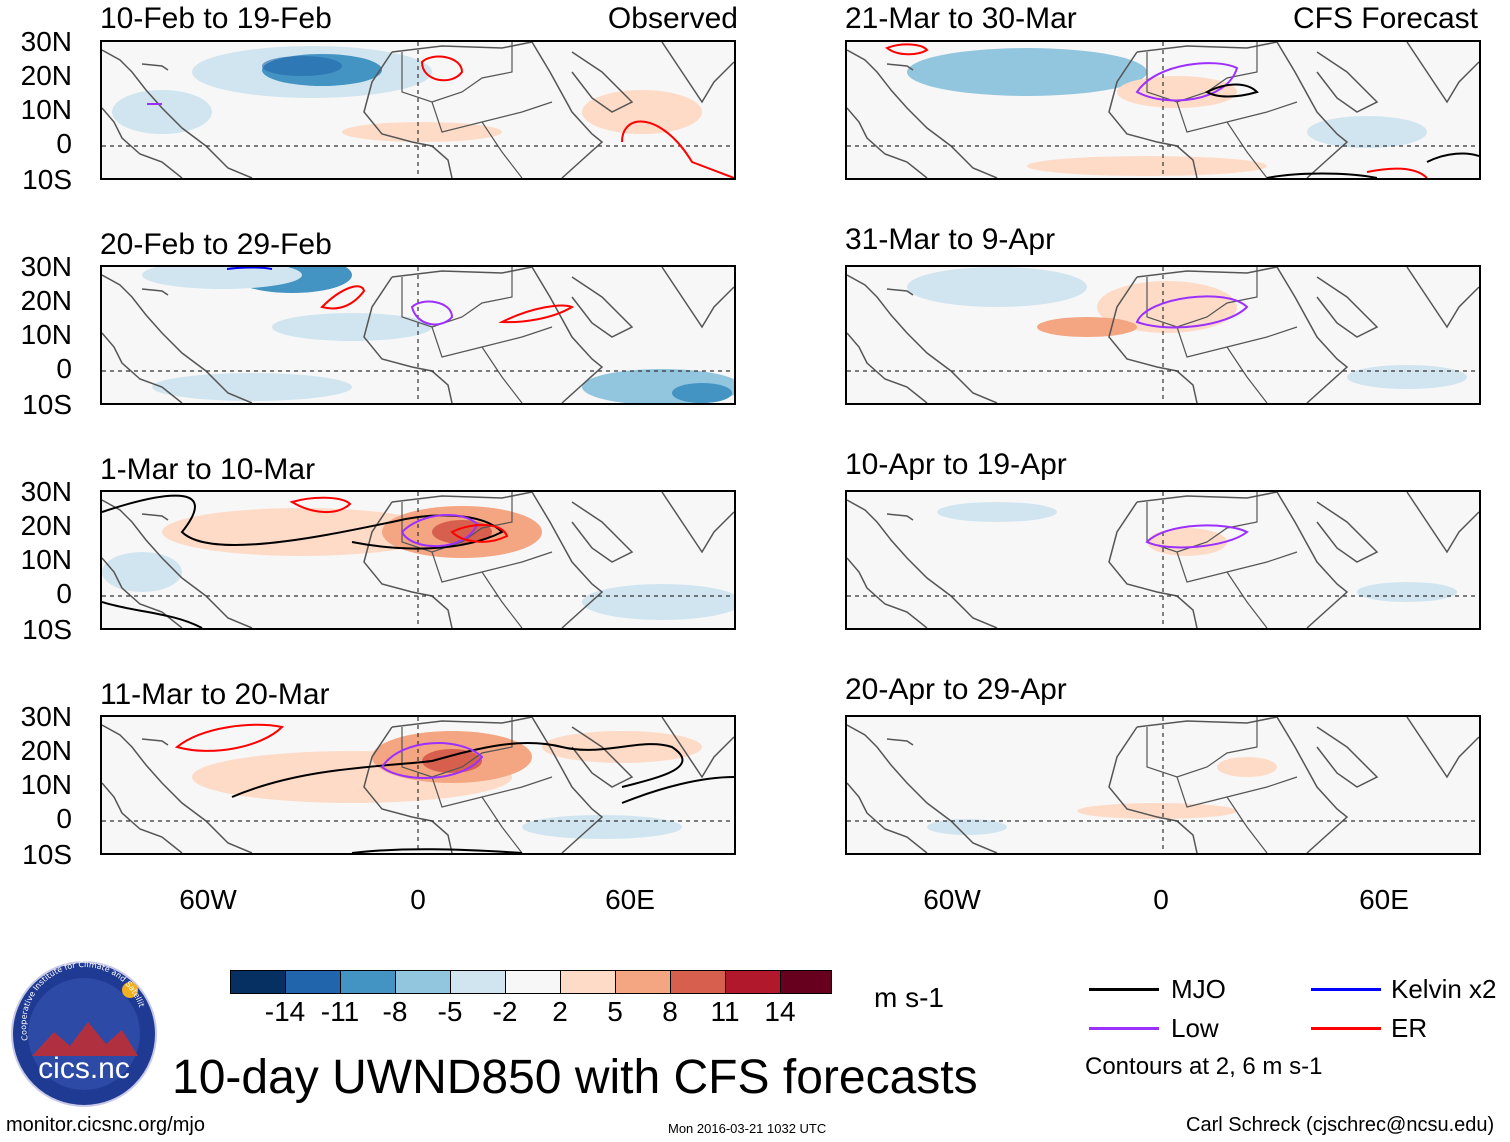 The width and height of the screenshot is (1510, 1142). What do you see at coordinates (84, 1068) in the screenshot?
I see `logo-text: cics.nc` at bounding box center [84, 1068].